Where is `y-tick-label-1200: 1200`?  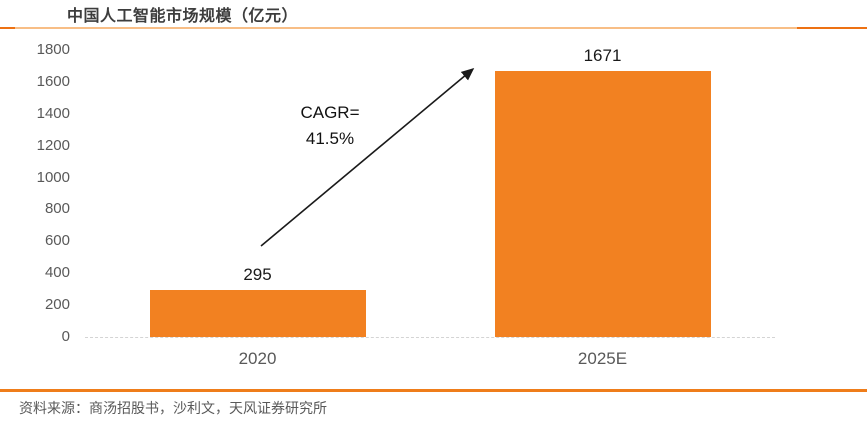
y-tick-label-1200: 1200 is located at coordinates (53, 145).